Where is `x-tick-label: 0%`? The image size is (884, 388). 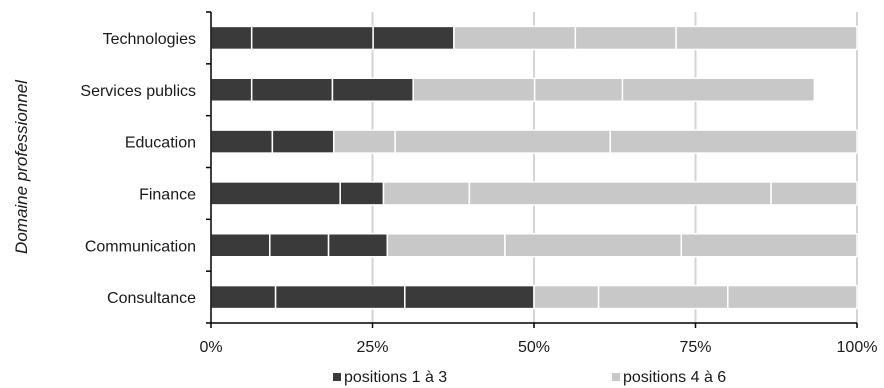 x-tick-label: 0% is located at coordinates (210, 347).